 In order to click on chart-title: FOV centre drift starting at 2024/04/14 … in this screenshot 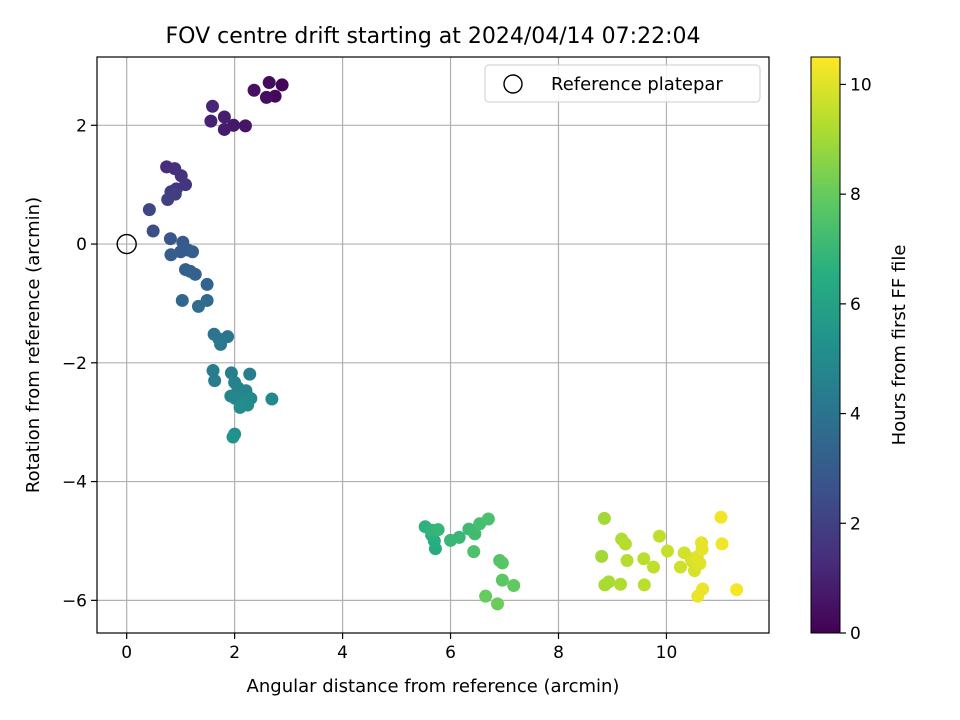, I will do `click(433, 36)`.